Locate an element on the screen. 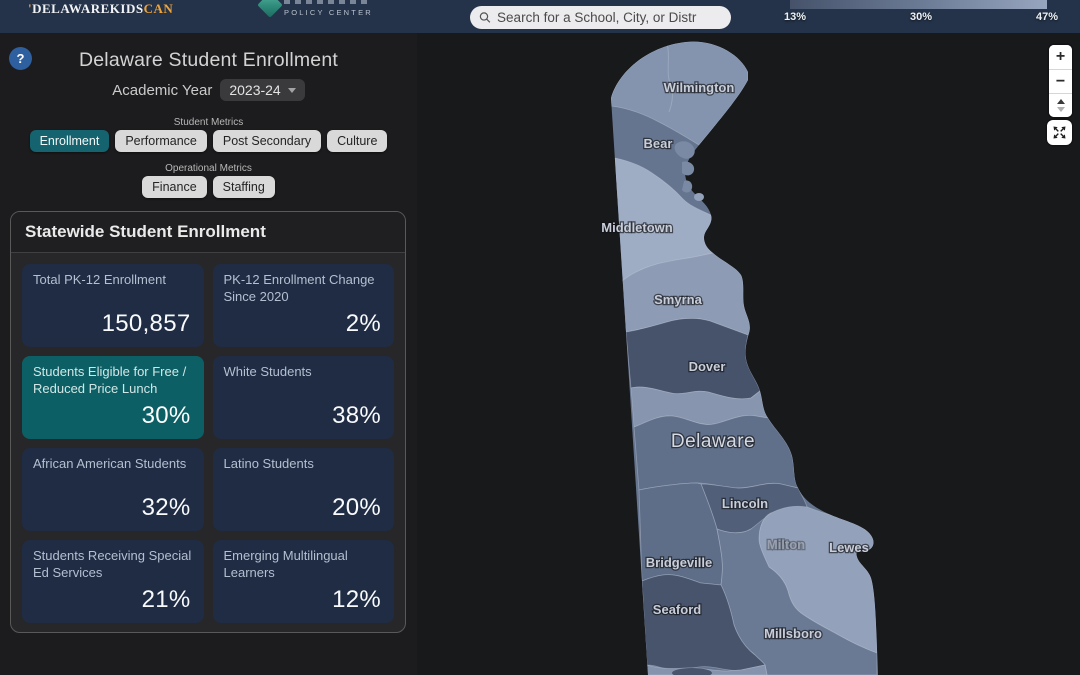 The image size is (1080, 675). academic-year-label: Academic Year is located at coordinates (162, 90).